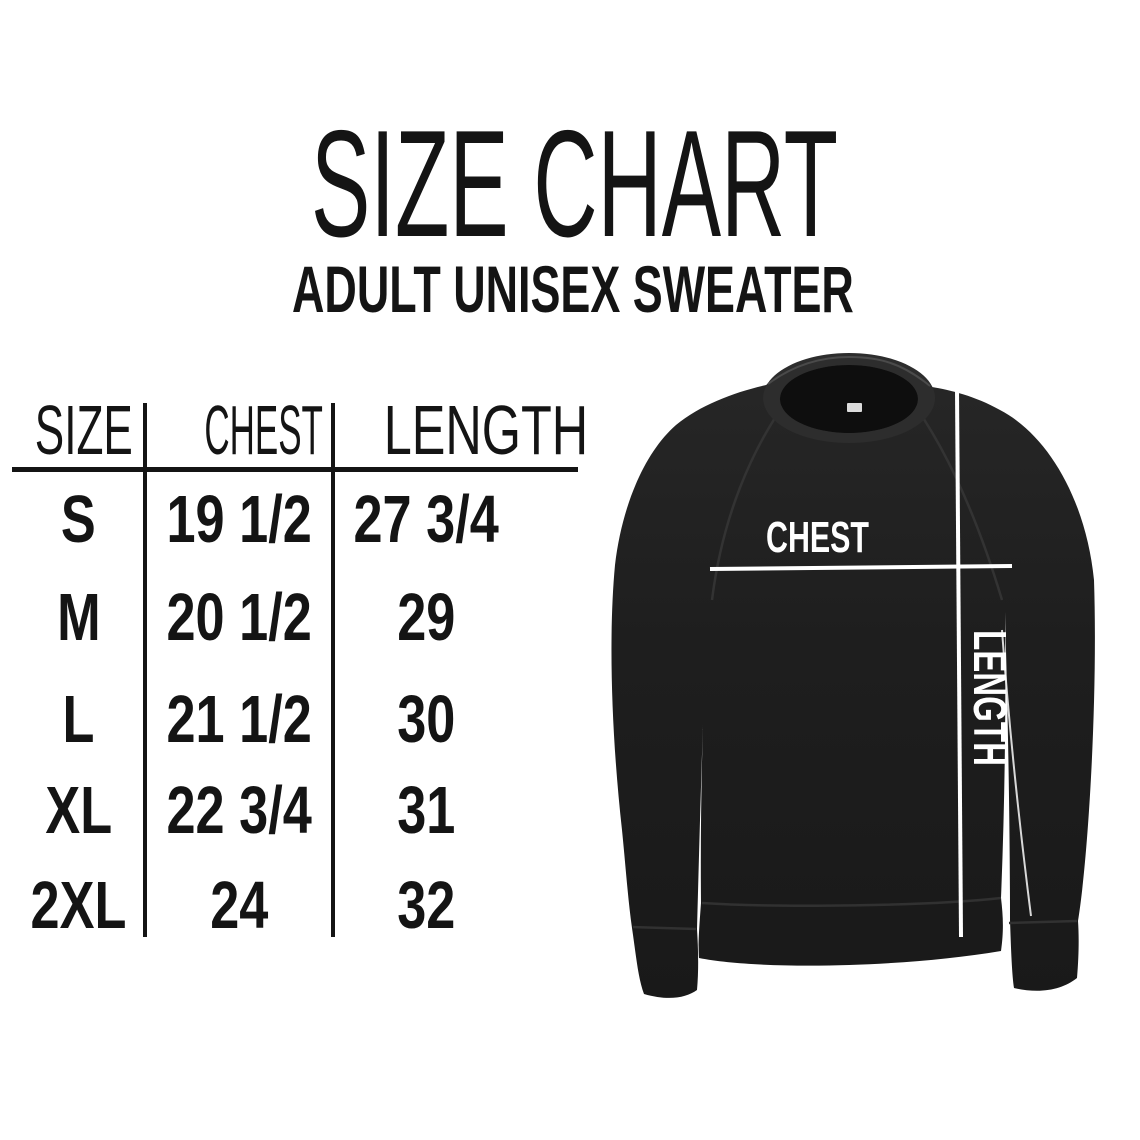  I want to click on right-sleeve-edge-highlight, so click(1016, 773).